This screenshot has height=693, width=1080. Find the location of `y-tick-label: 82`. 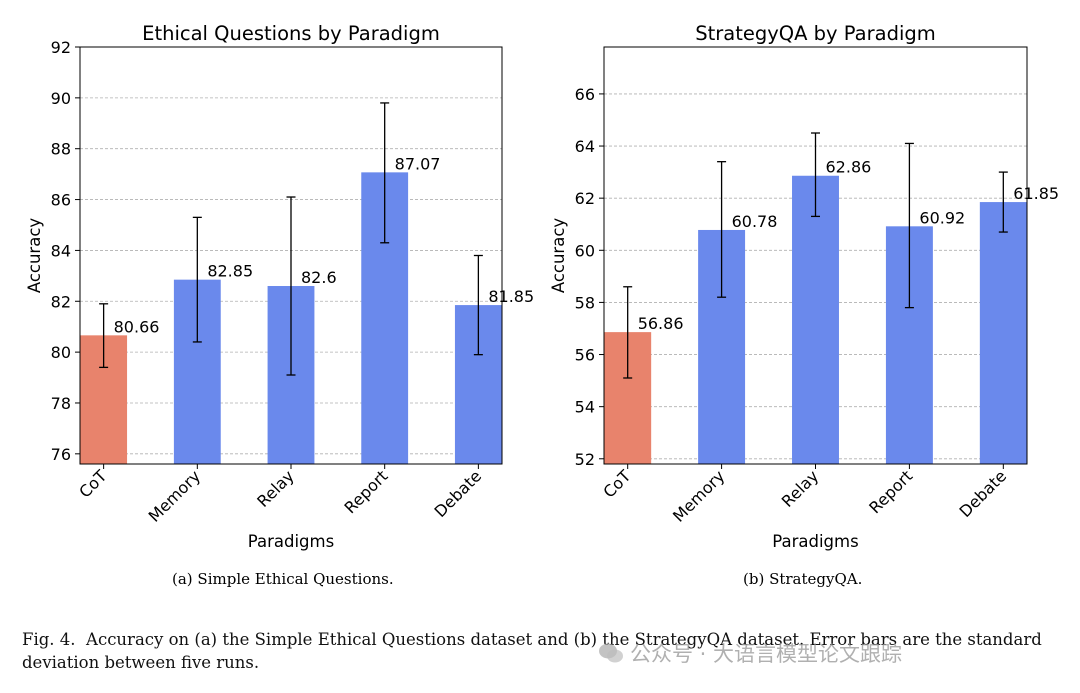

y-tick-label: 82 is located at coordinates (61, 301).